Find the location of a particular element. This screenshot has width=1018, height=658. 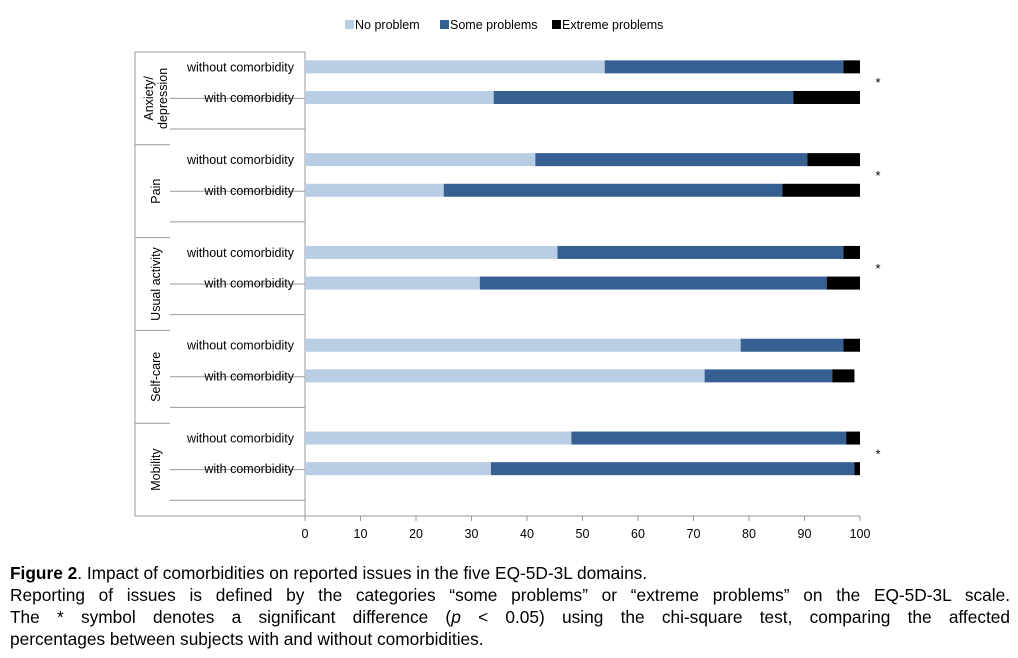

legend-label-0: No problem is located at coordinates (387, 25).